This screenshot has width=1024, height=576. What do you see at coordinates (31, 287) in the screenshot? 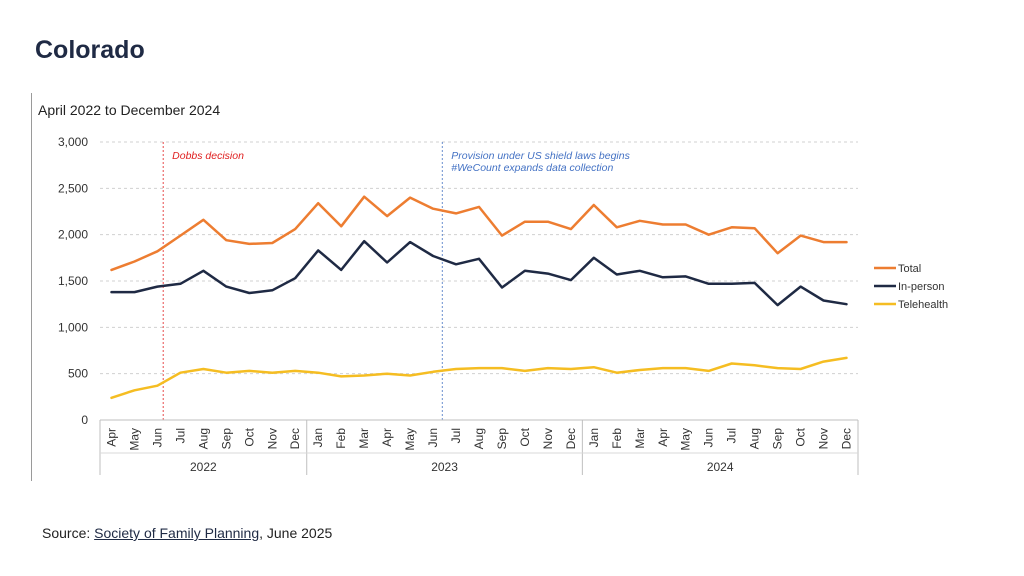
I see `left-divider` at bounding box center [31, 287].